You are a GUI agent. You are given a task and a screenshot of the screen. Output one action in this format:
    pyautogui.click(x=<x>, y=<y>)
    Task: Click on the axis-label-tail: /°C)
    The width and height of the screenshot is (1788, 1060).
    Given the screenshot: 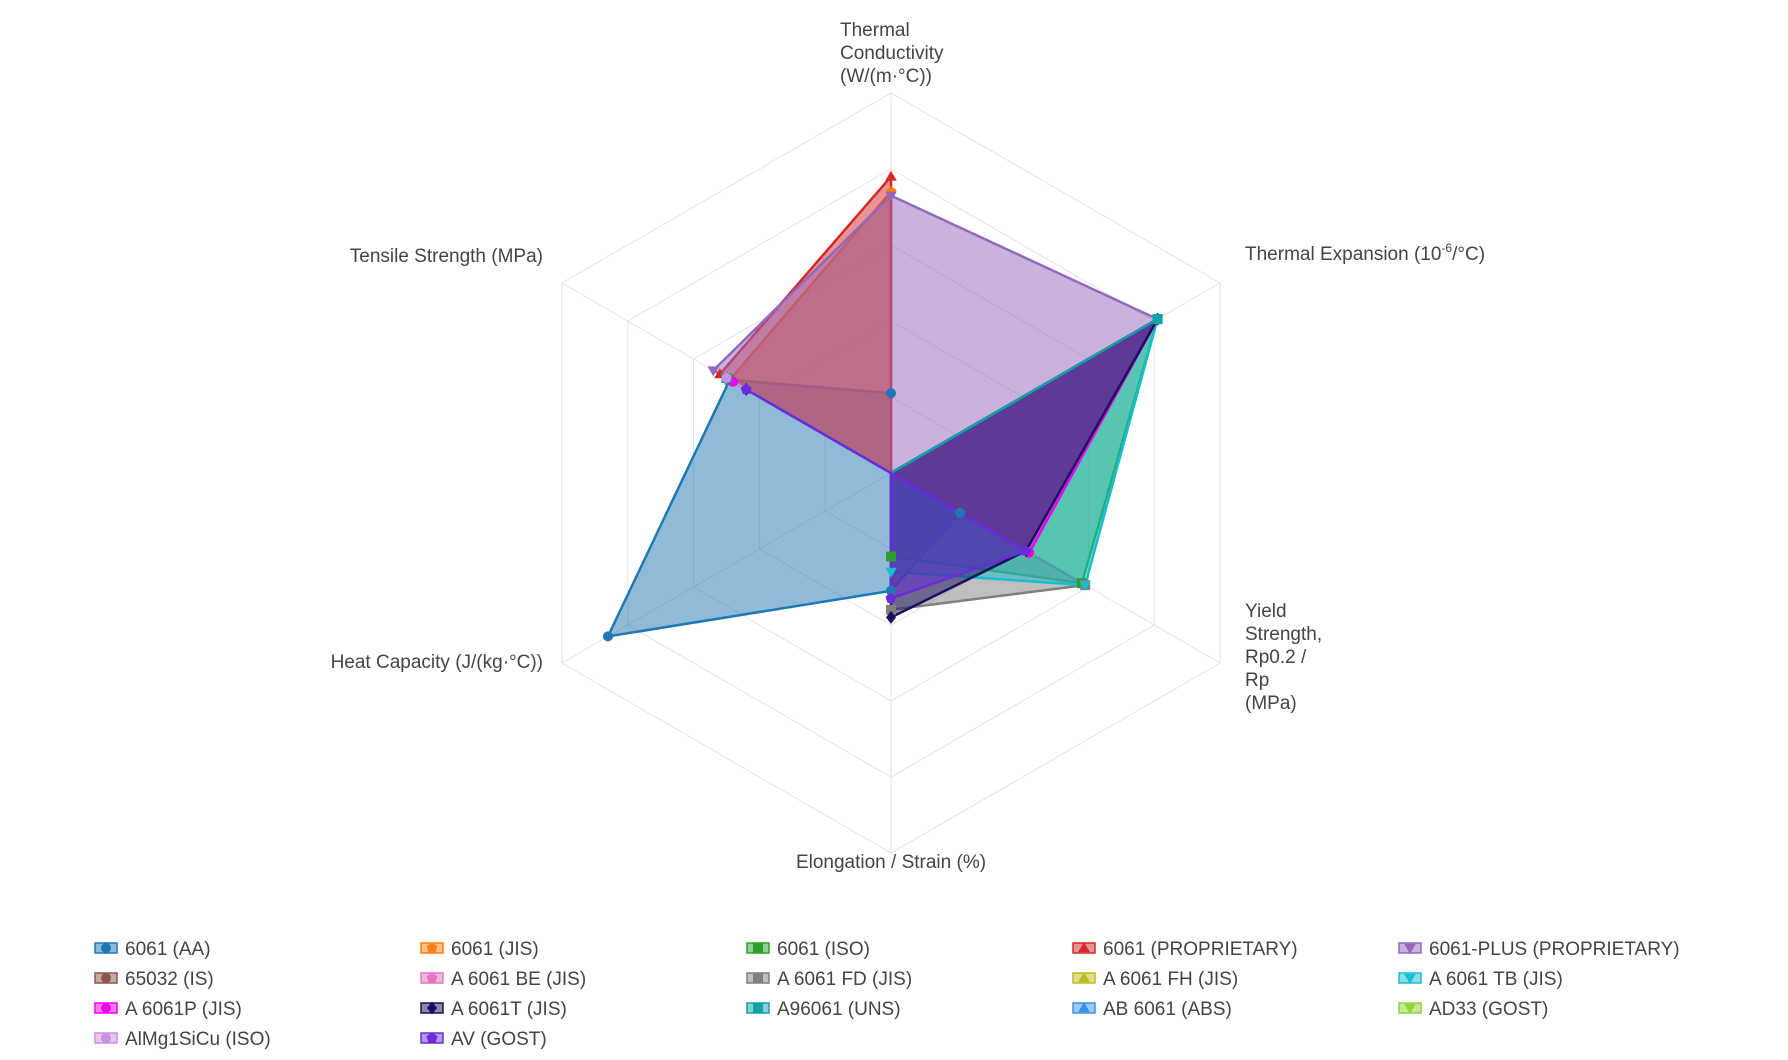 What is the action you would take?
    pyautogui.click(x=1468, y=254)
    